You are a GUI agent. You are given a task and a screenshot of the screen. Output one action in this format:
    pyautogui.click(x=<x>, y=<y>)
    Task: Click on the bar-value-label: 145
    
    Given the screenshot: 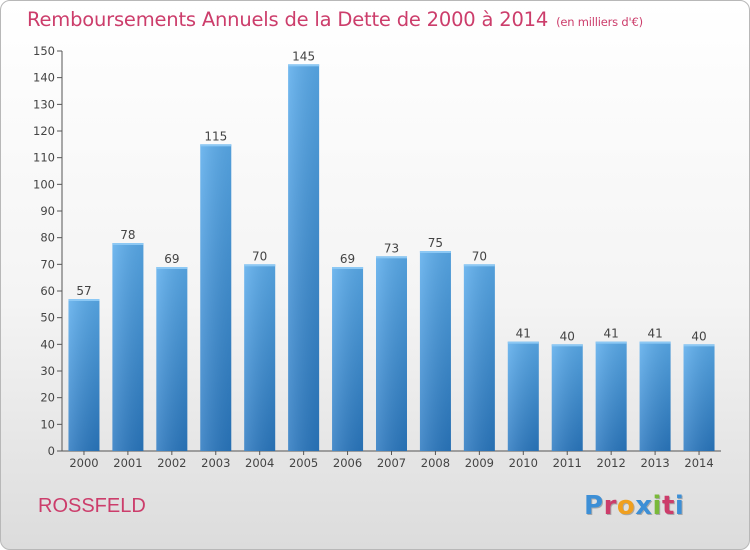 What is the action you would take?
    pyautogui.click(x=303, y=56)
    